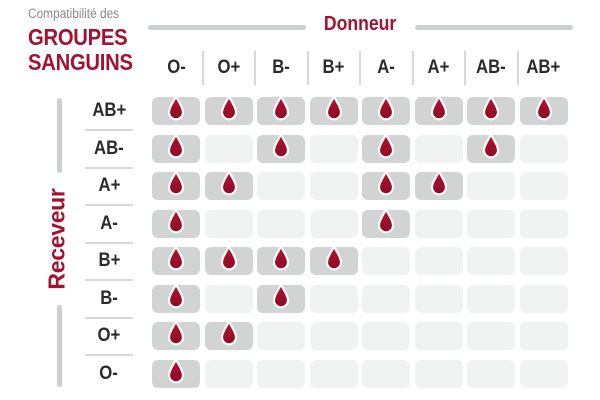  I want to click on cell-O--AB--incompatible, so click(491, 373).